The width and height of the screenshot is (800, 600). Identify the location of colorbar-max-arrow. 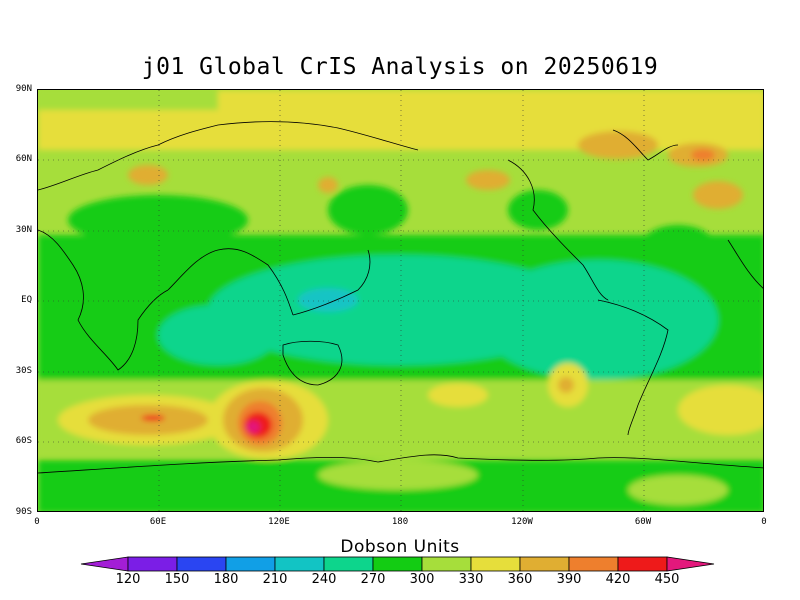
(690, 564).